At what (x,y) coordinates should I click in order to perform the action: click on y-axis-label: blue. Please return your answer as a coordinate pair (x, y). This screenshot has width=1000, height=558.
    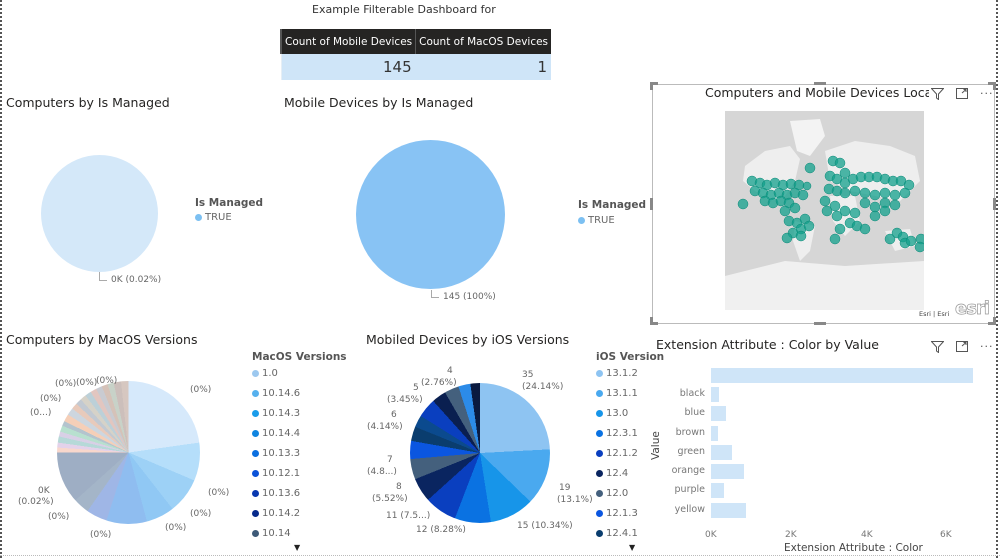
    Looking at the image, I should click on (694, 412).